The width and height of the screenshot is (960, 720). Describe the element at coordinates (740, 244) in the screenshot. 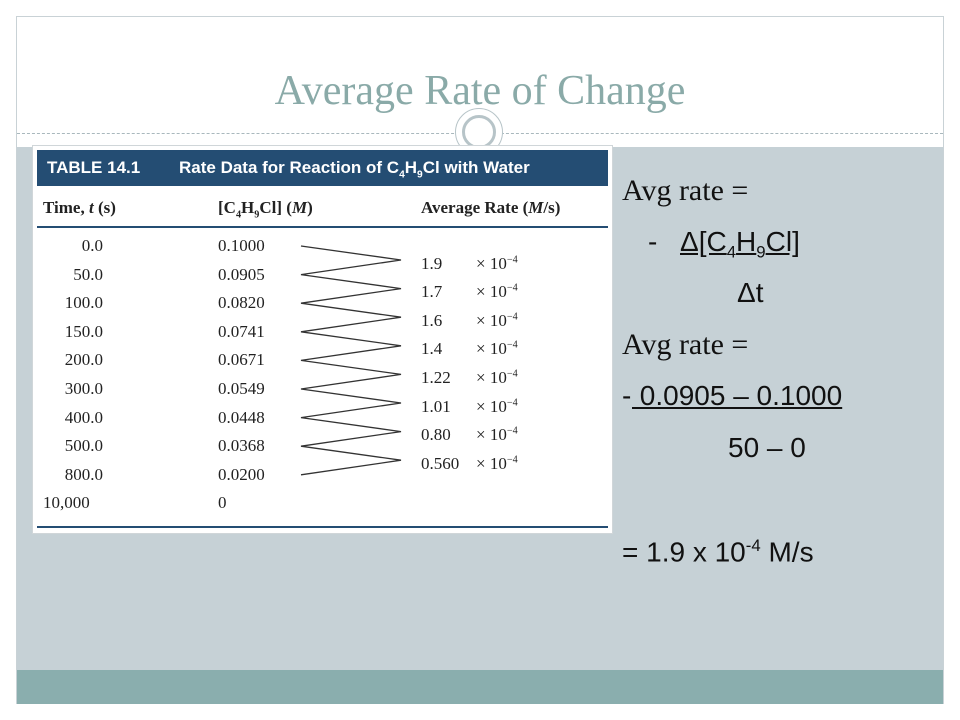

I see `delta-concentration: Δ[C4H9Cl]` at that location.